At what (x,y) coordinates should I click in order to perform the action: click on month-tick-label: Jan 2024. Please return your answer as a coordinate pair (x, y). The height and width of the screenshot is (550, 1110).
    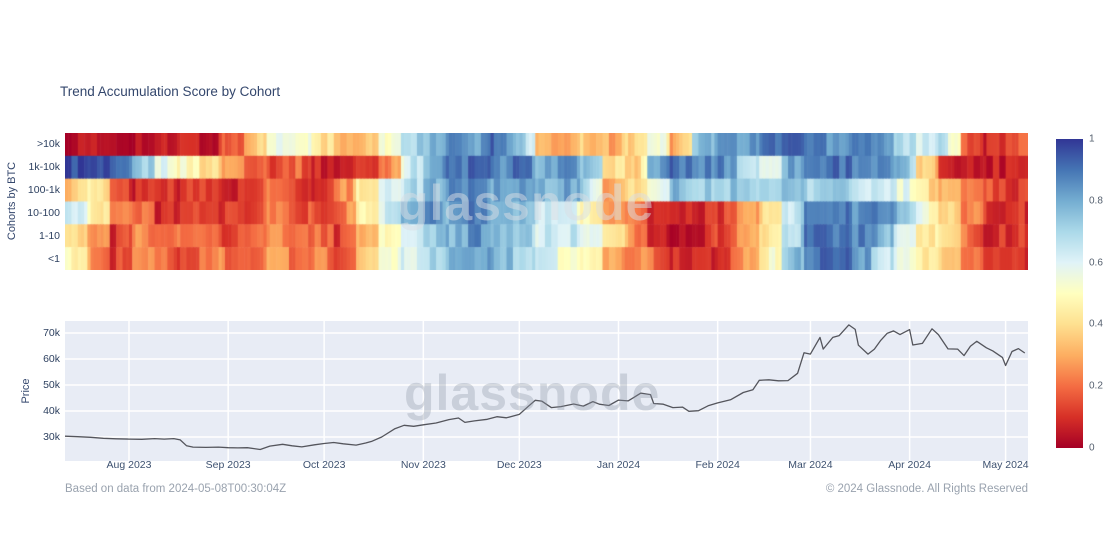
    Looking at the image, I should click on (618, 465).